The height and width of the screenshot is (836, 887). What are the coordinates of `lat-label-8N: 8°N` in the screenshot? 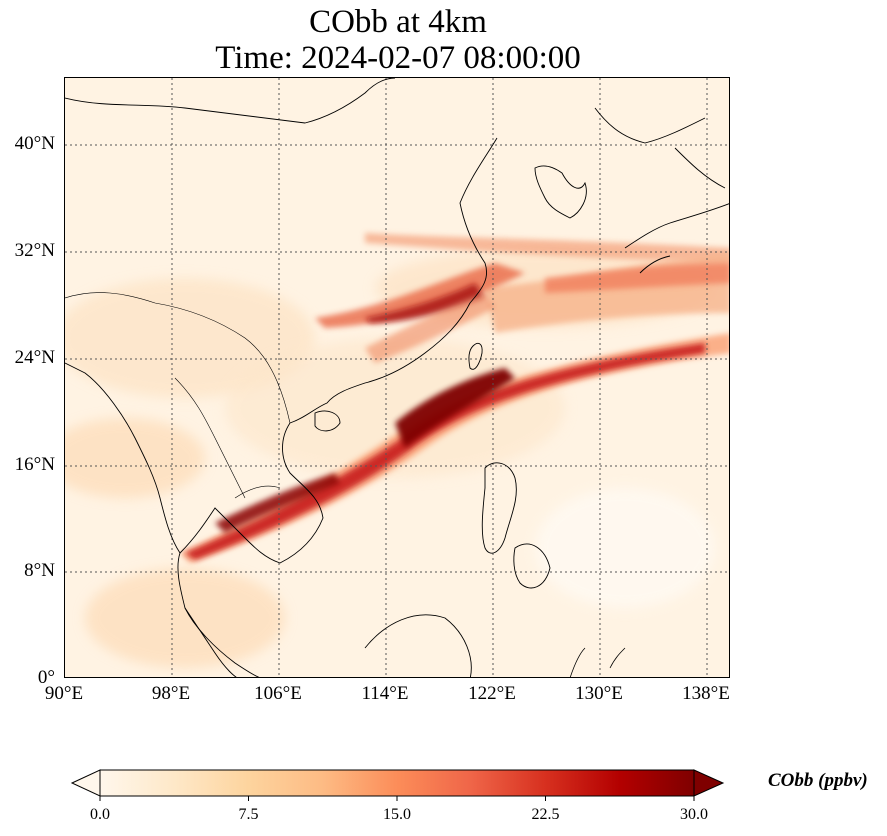 It's located at (39, 570).